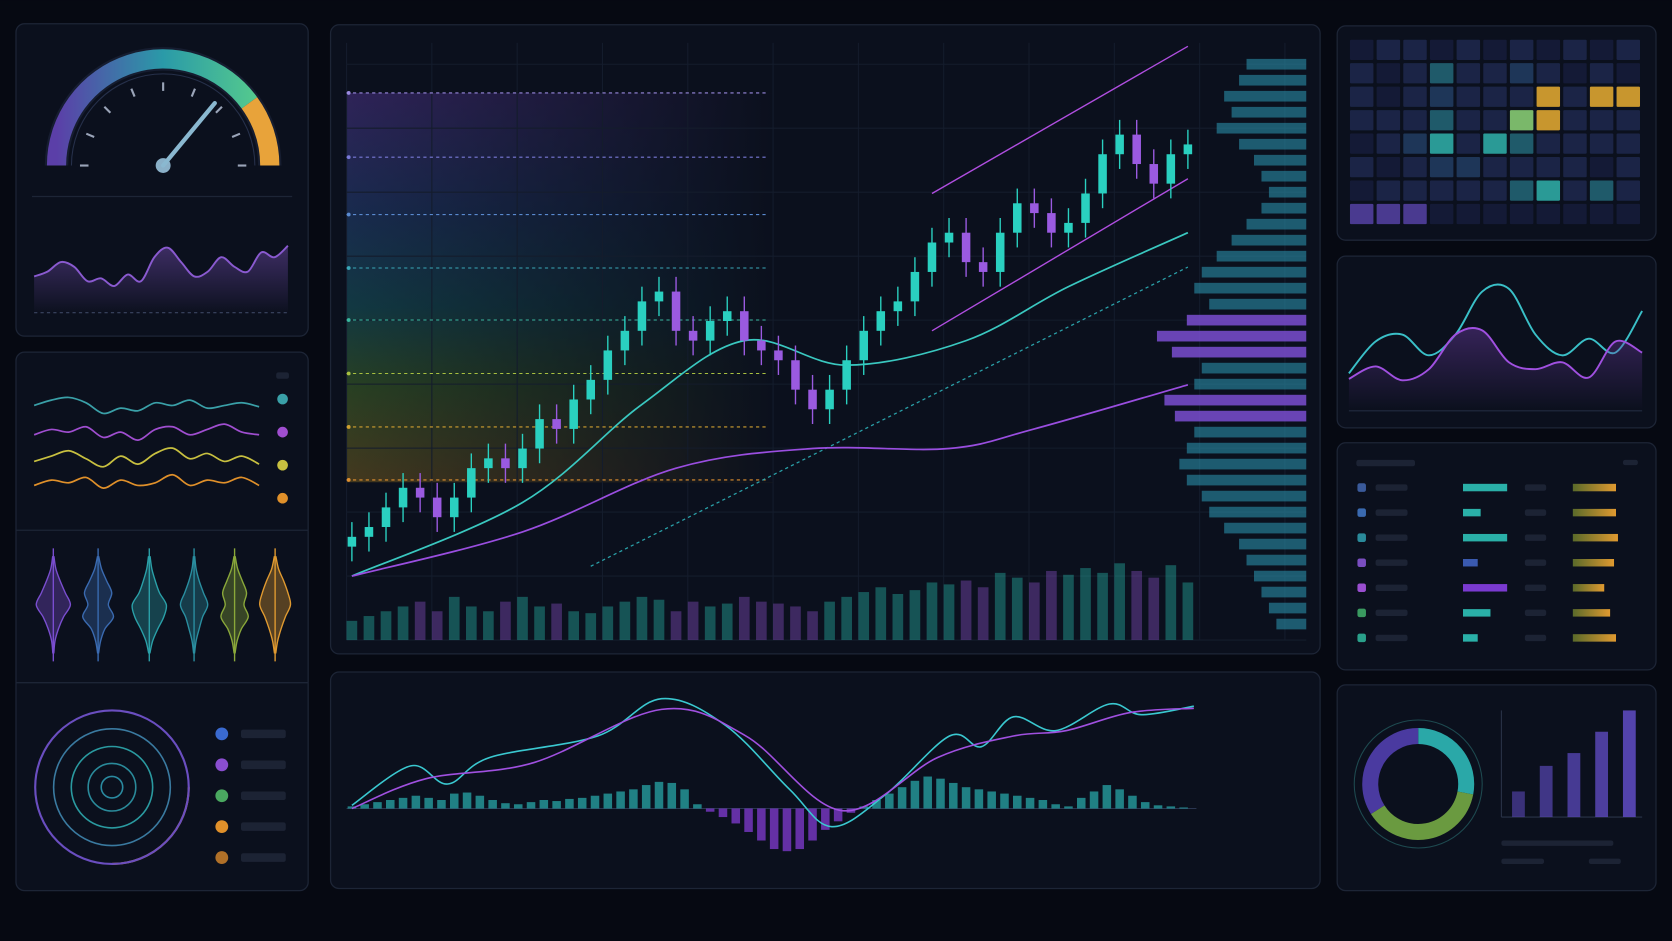 Image resolution: width=1672 pixels, height=941 pixels. What do you see at coordinates (112, 787) in the screenshot?
I see `ring` at bounding box center [112, 787].